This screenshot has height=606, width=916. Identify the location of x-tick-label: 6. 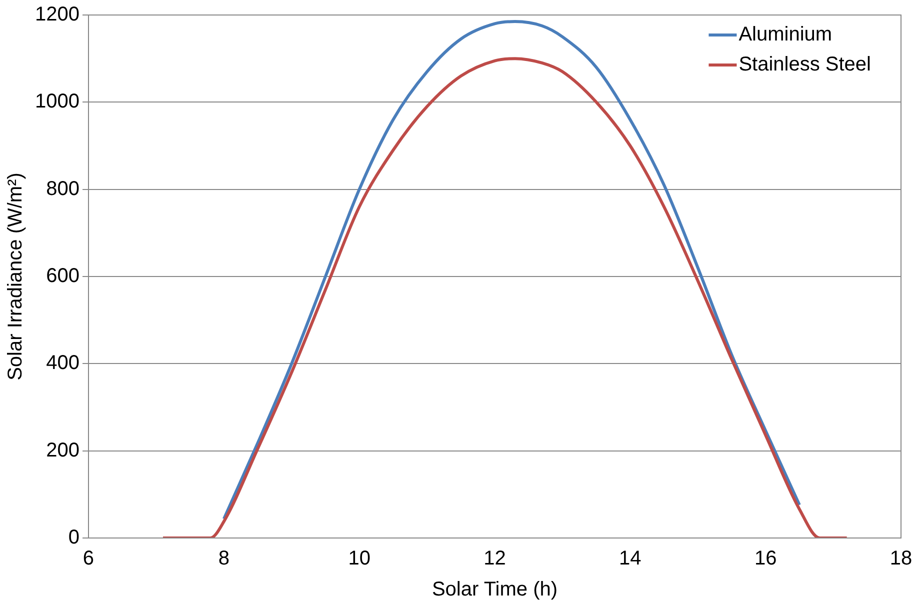
(88, 559).